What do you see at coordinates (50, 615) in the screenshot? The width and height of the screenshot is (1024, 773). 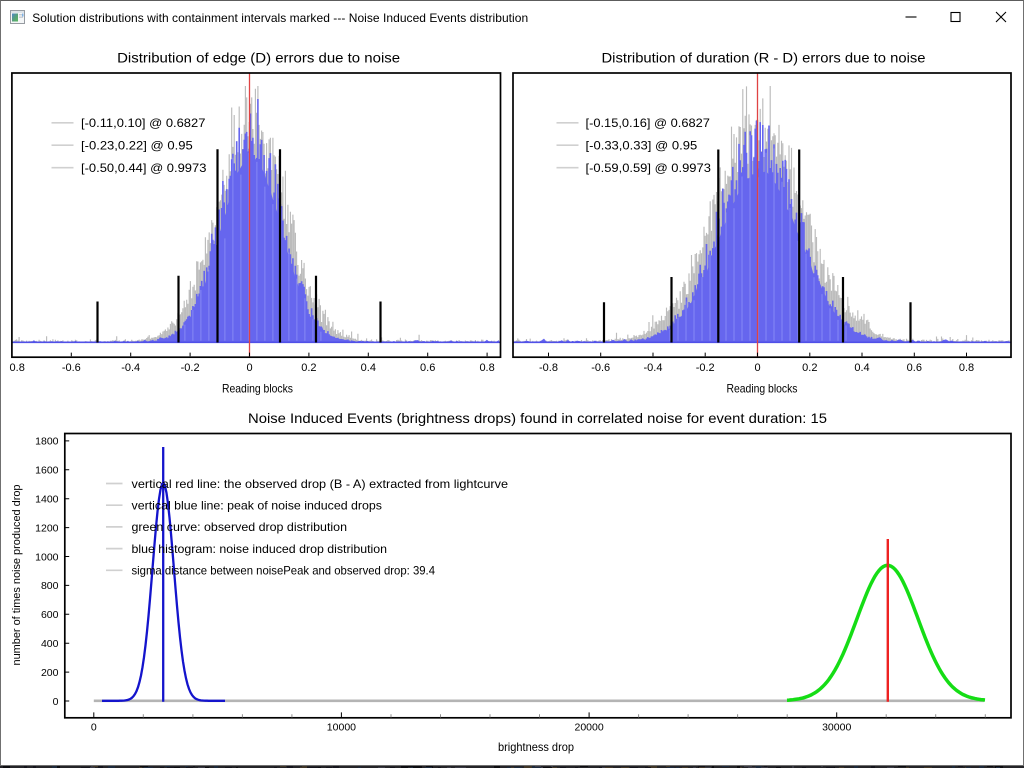 I see `svg-text: 600` at bounding box center [50, 615].